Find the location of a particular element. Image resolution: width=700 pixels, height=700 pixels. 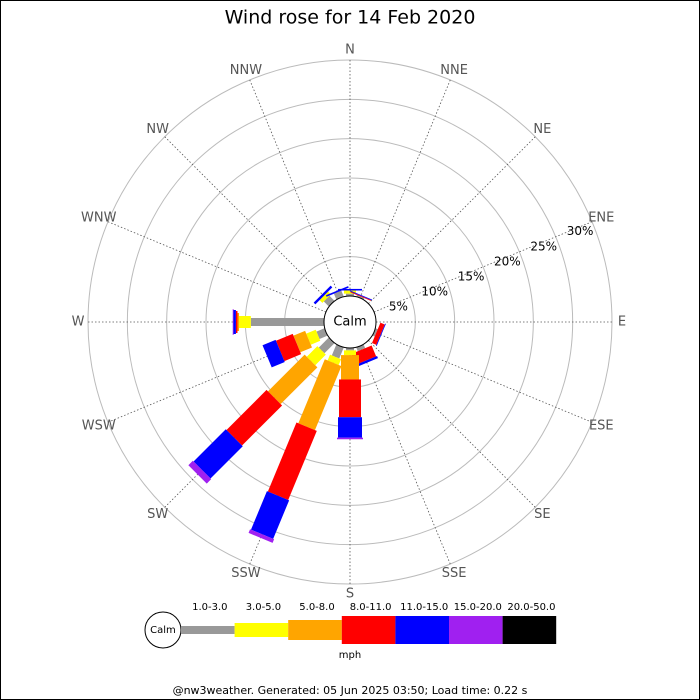

direction-label: NW is located at coordinates (157, 129).